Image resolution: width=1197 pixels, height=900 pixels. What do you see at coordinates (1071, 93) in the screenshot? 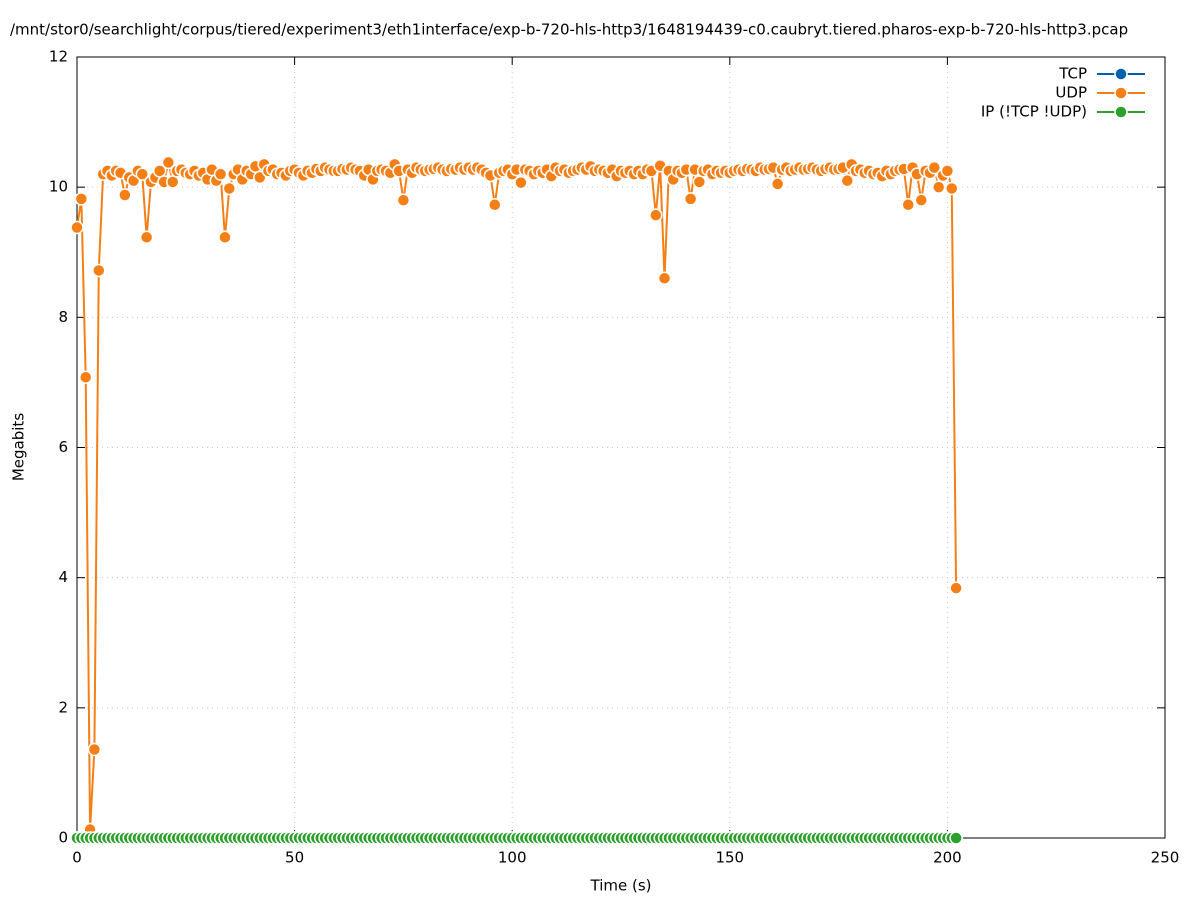
I see `legend-label: UDP` at bounding box center [1071, 93].